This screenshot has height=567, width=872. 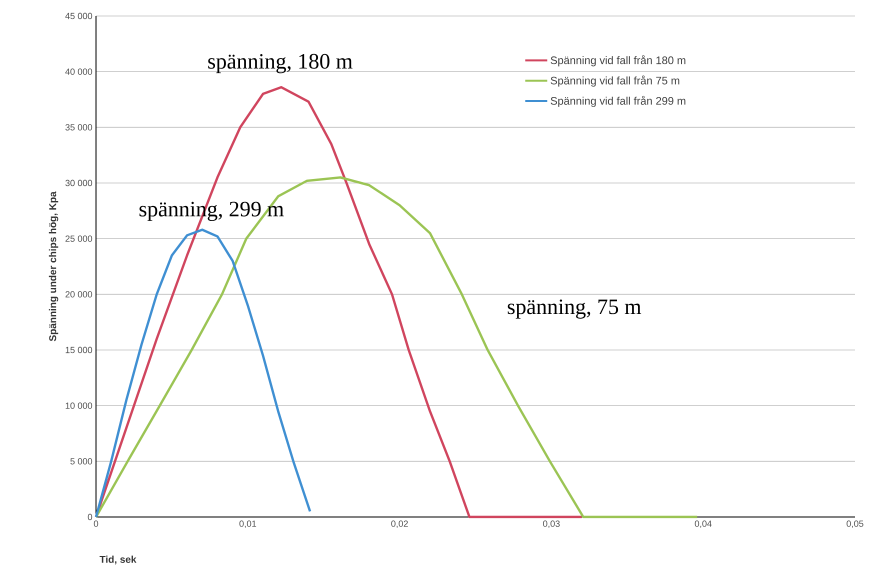 What do you see at coordinates (79, 405) in the screenshot?
I see `y-tick-label: 10 000` at bounding box center [79, 405].